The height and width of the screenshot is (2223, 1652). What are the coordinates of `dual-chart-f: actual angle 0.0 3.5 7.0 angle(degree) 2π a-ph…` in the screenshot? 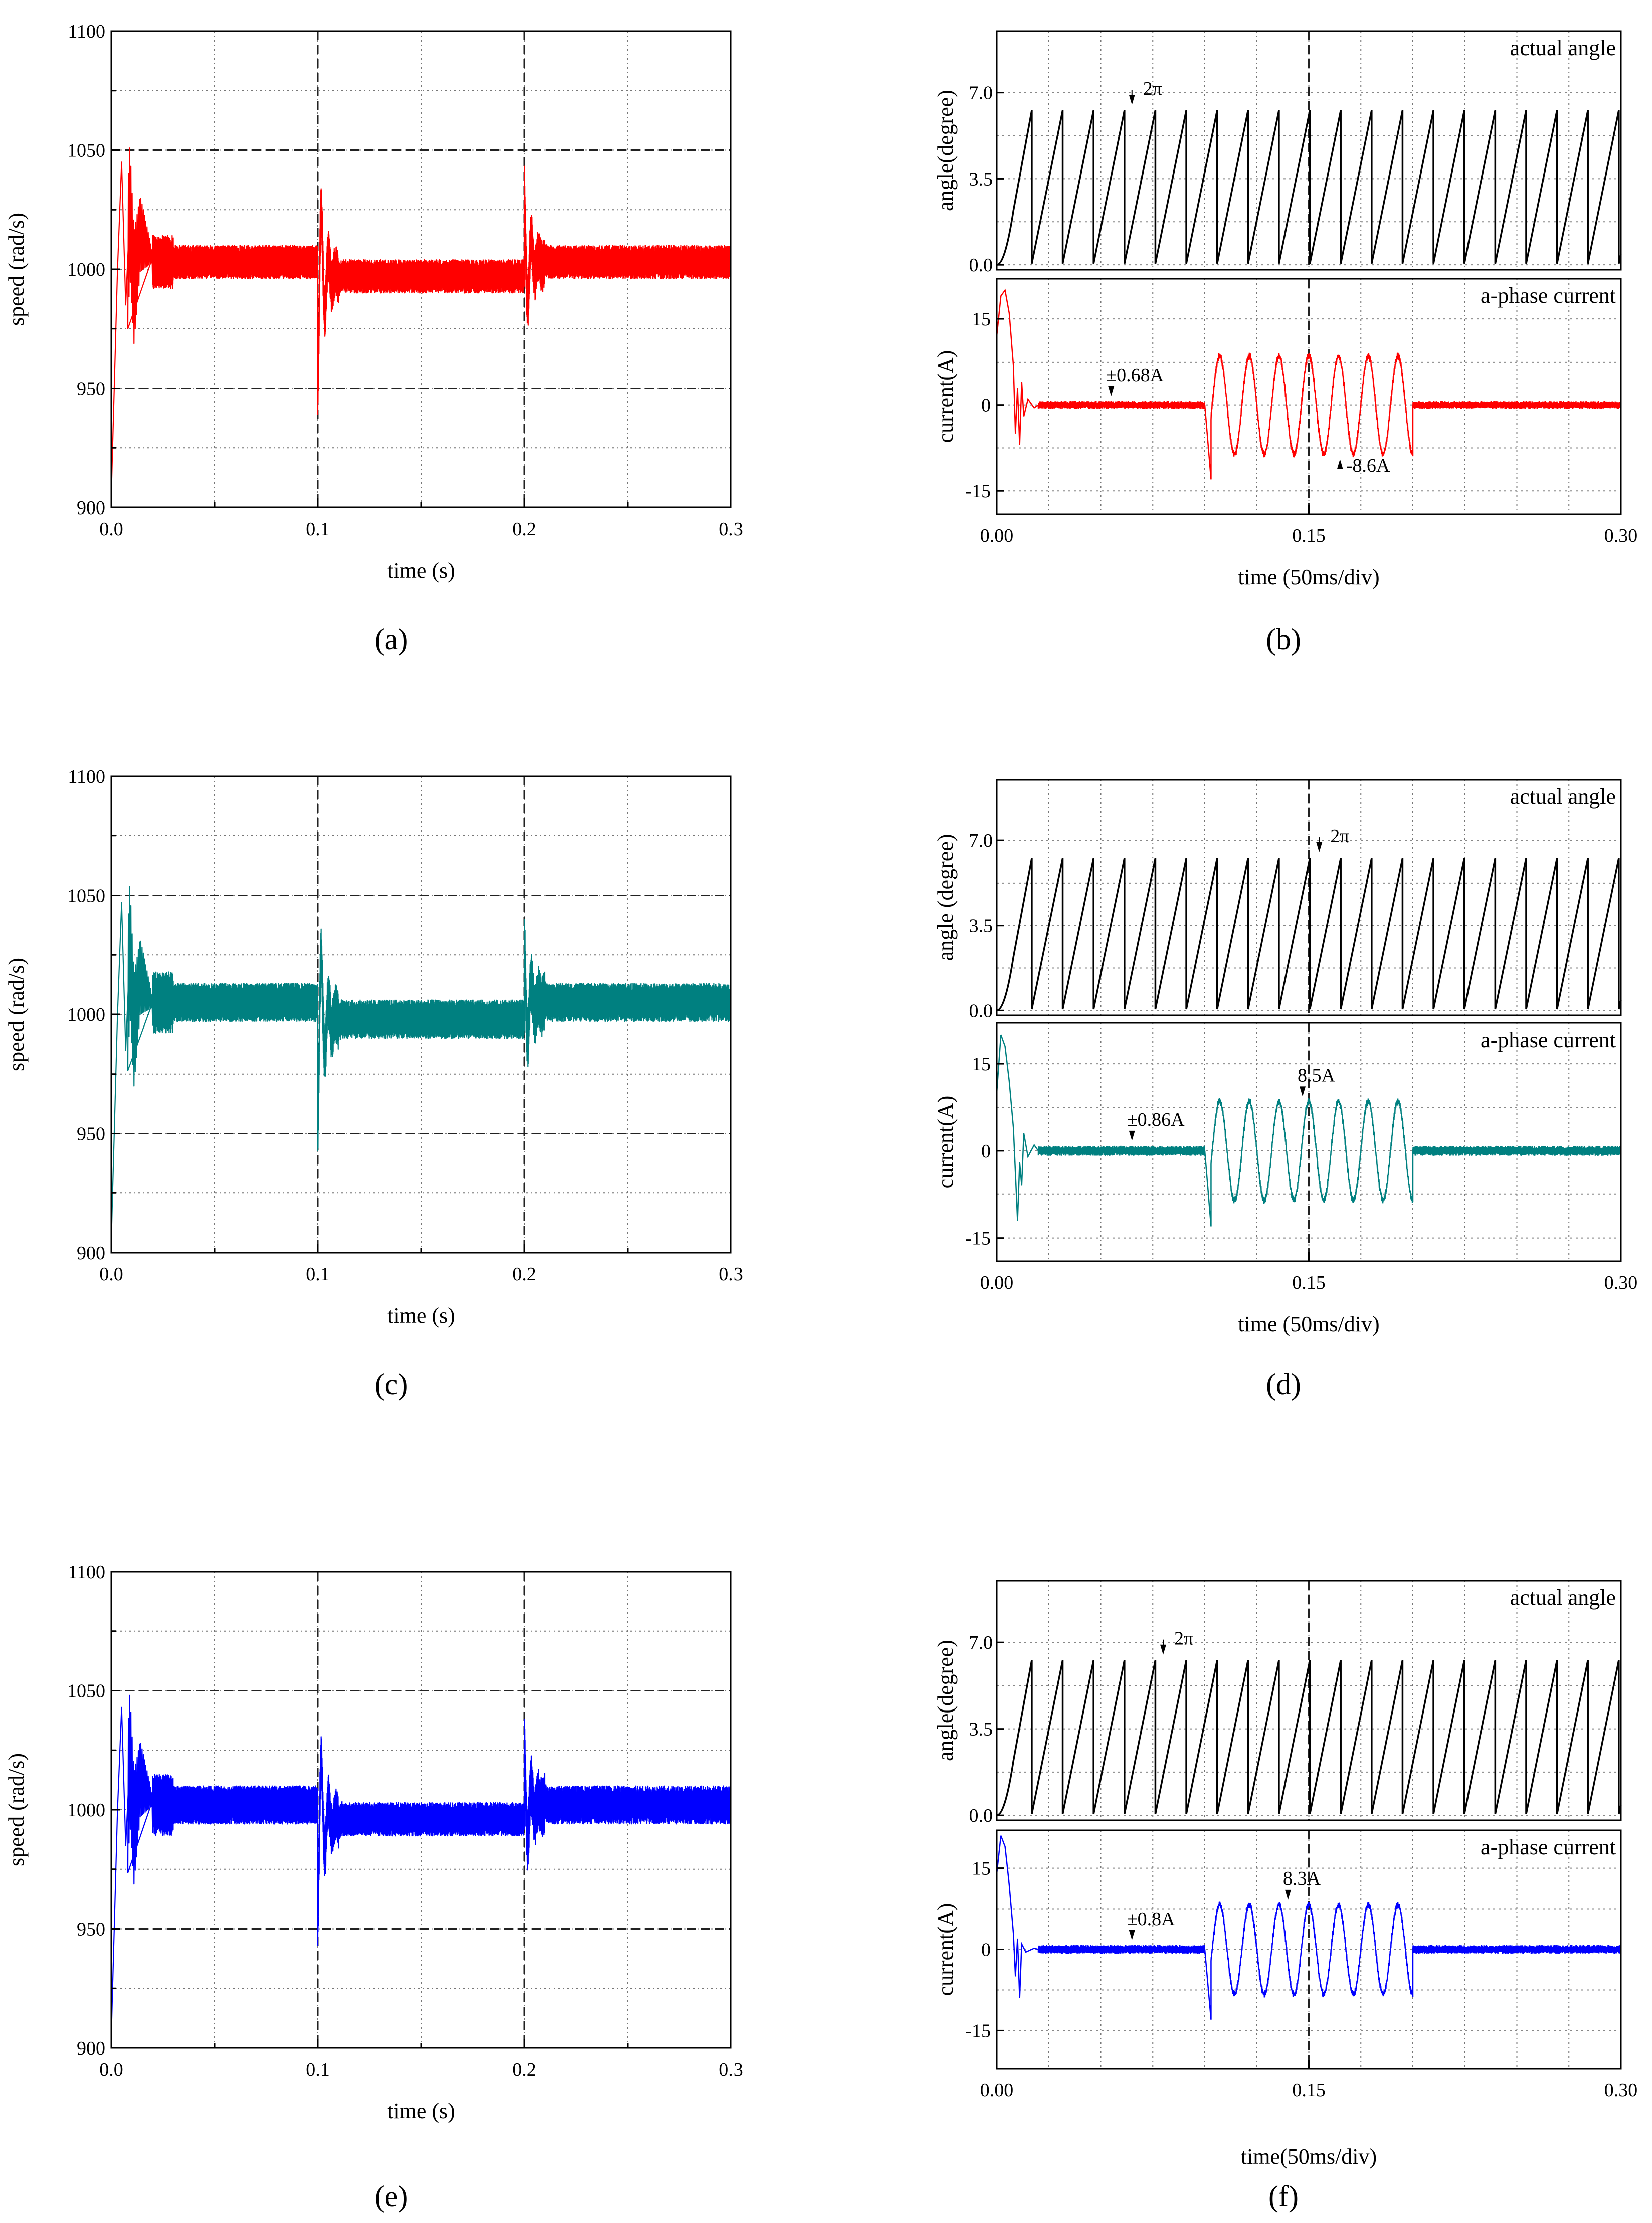 It's located at (1285, 1874).